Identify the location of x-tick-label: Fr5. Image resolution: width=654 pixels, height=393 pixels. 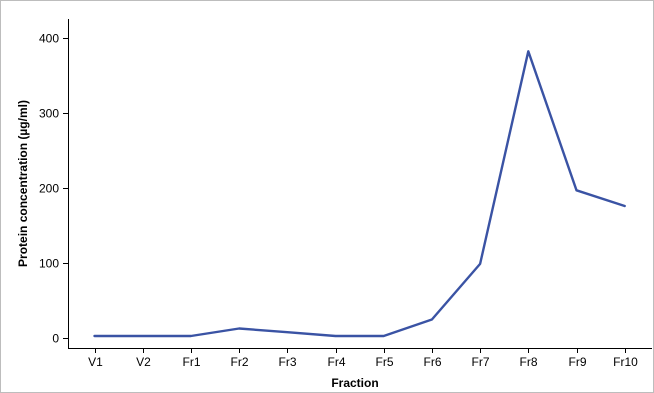
(385, 362).